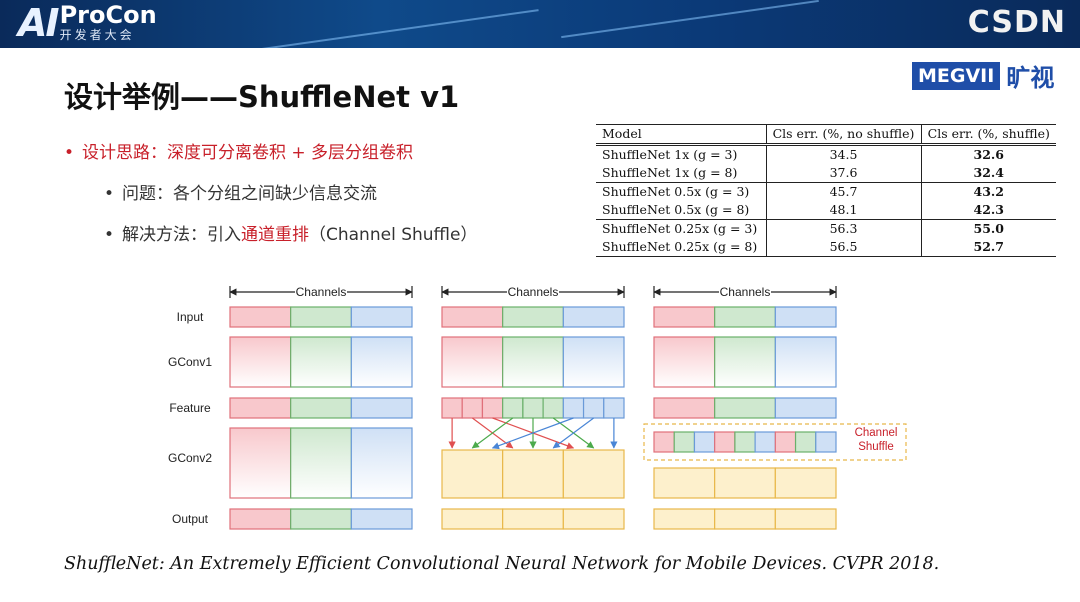  I want to click on table-row: ShuffleNet 0.25x (g = 3) 56.3 55.0, so click(826, 228).